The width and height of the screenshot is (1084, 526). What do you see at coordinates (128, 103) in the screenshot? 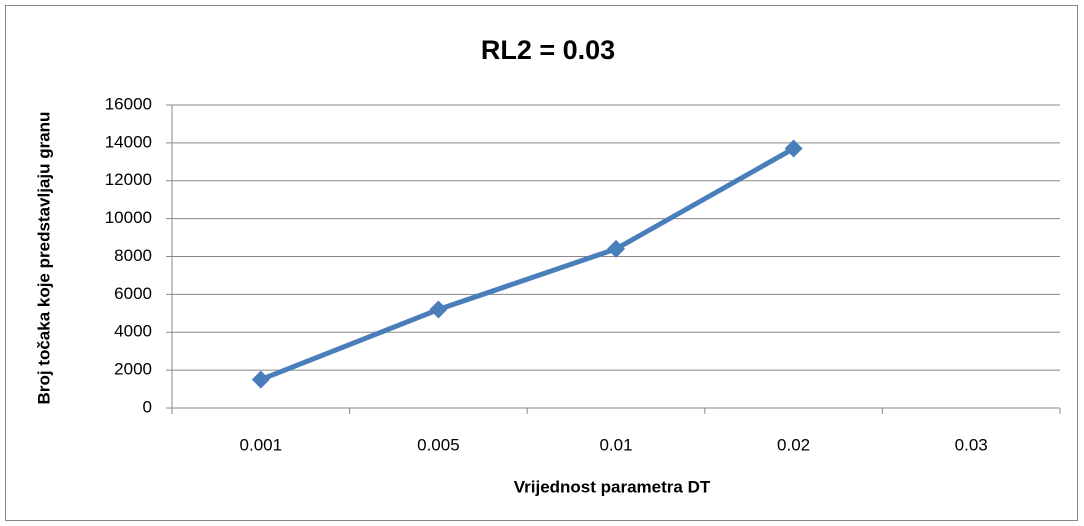
I see `y-tick-label: 16000` at bounding box center [128, 103].